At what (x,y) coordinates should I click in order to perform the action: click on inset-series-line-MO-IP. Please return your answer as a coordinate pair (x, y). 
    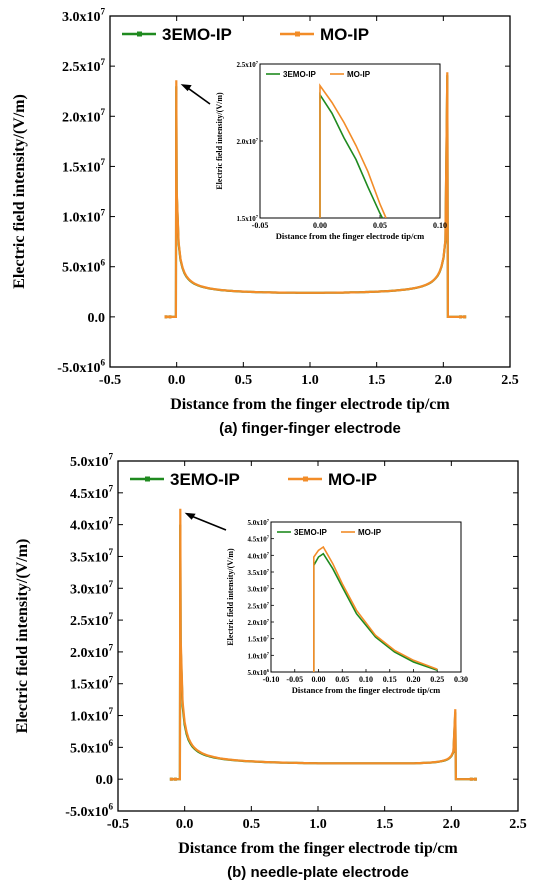
    Looking at the image, I should click on (375, 608).